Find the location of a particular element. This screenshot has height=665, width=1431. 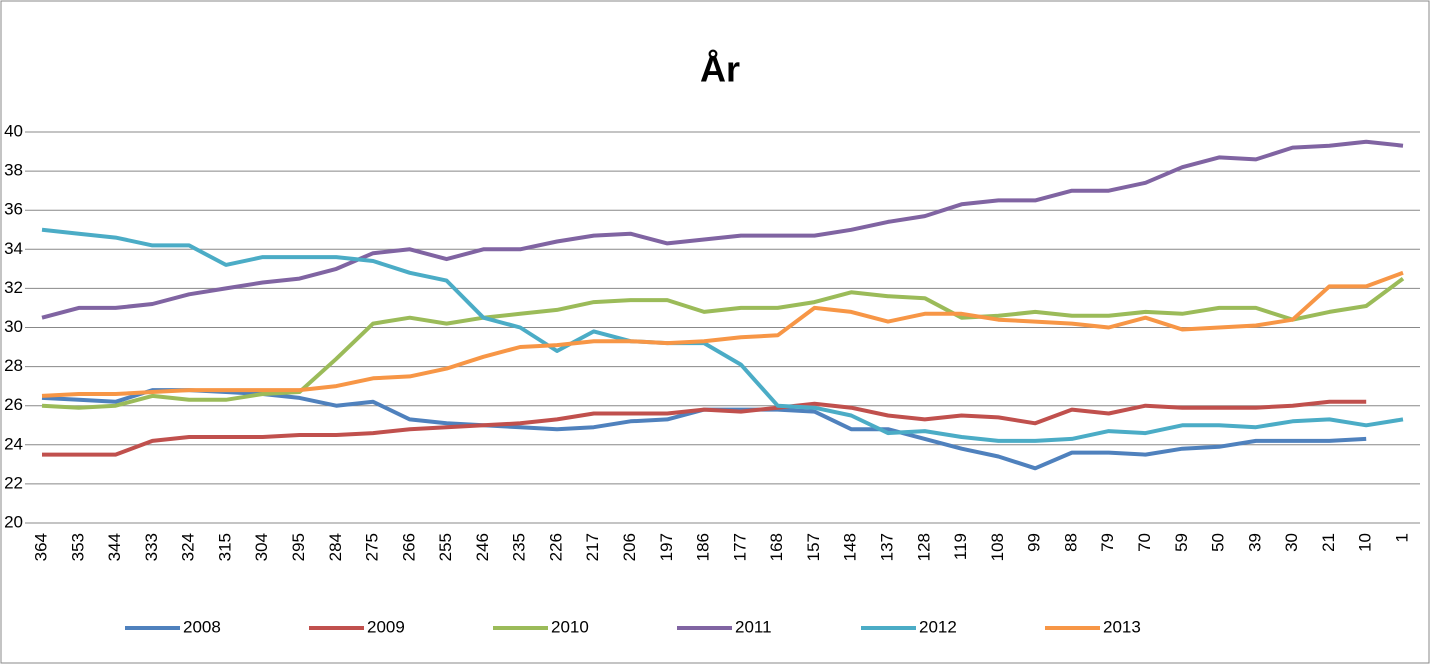

x-tick-label: 197 is located at coordinates (666, 547).